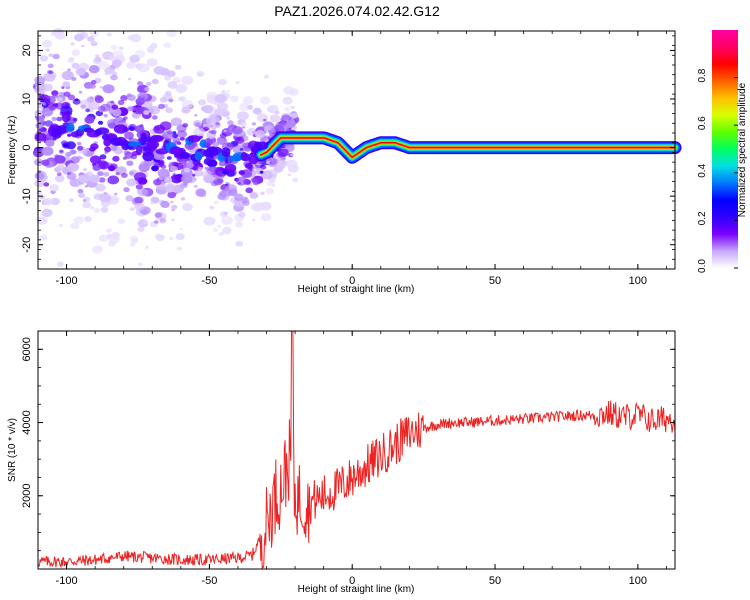  I want to click on heatmap-y-tick-label: 20, so click(27, 50).